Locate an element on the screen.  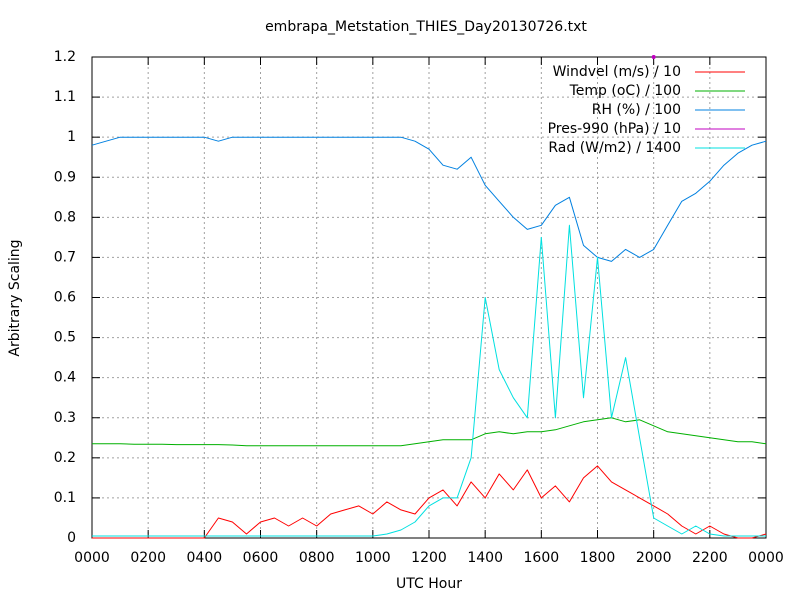
y-tick-label: 0.9 is located at coordinates (65, 177).